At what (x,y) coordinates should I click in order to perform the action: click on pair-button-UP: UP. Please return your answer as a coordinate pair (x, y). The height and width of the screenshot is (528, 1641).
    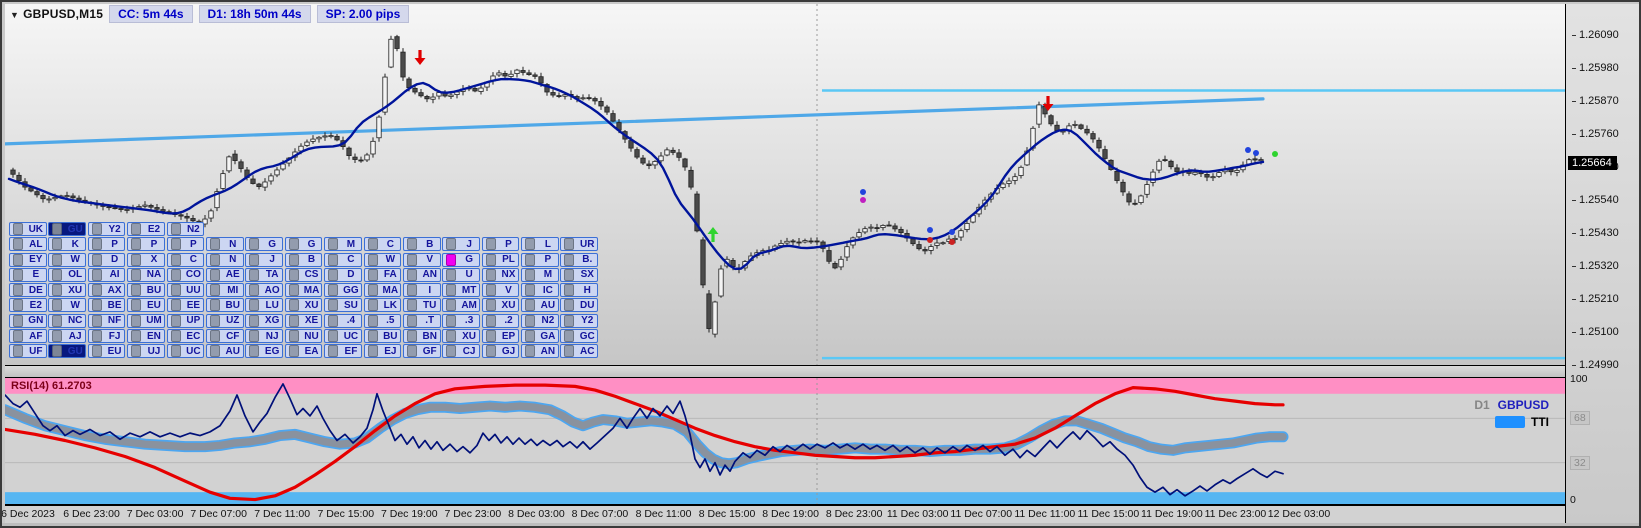
    Looking at the image, I should click on (185, 320).